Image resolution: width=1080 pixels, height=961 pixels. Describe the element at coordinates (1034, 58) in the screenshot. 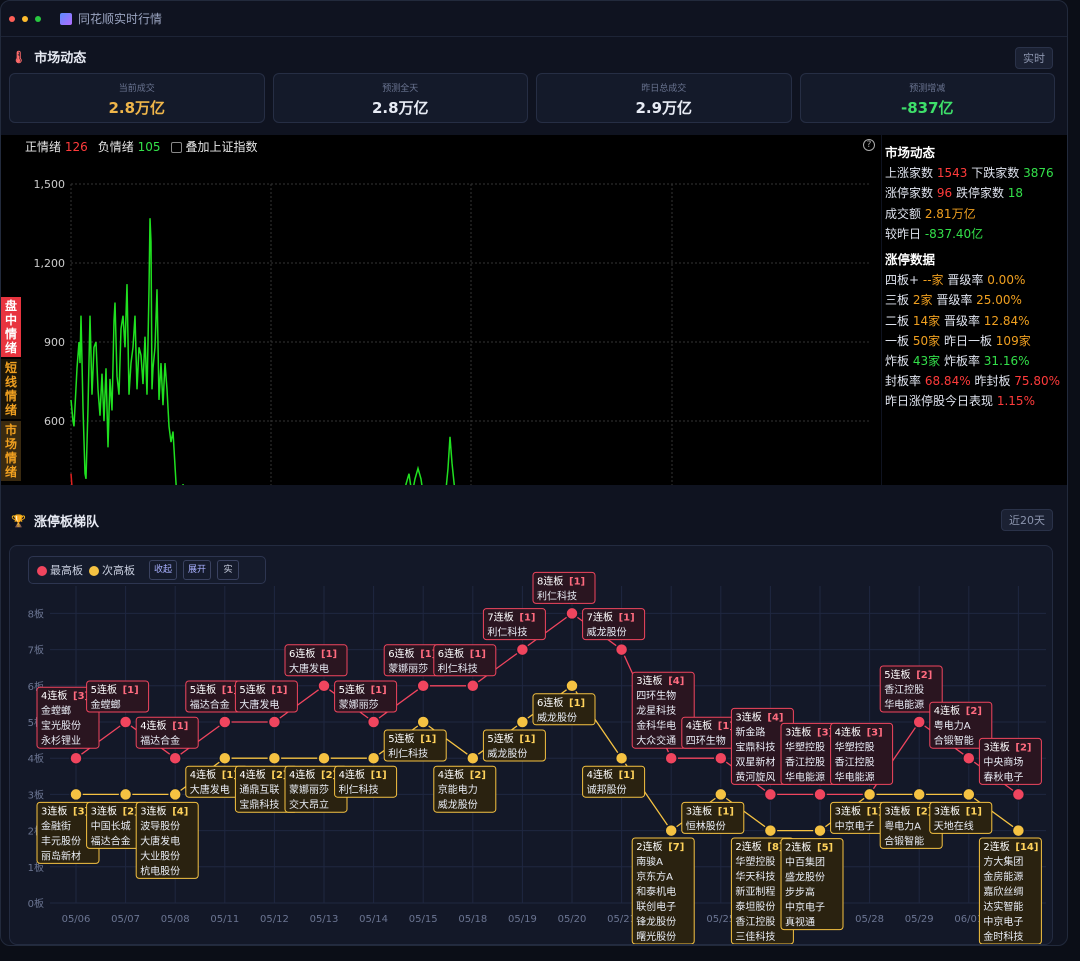

I see `realtime-badge: 实时` at that location.